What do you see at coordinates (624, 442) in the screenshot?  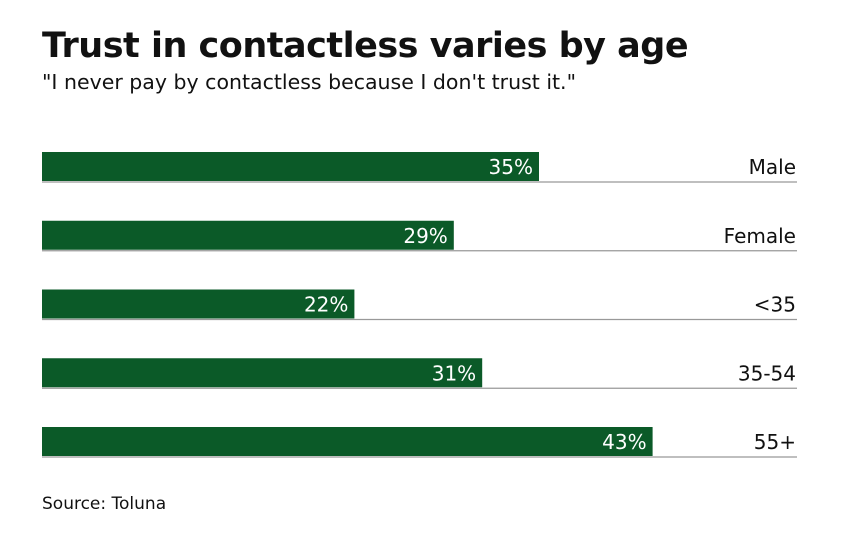 I see `bar-value-label: 43%` at bounding box center [624, 442].